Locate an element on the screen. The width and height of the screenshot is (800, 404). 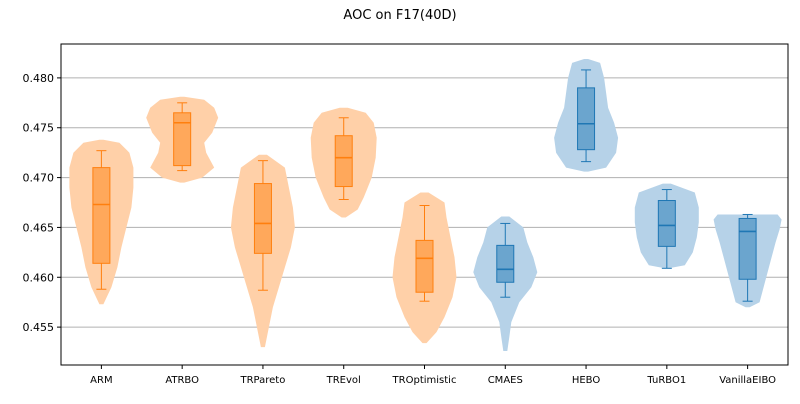
y-tick-label: 0.475 is located at coordinates (39, 128).